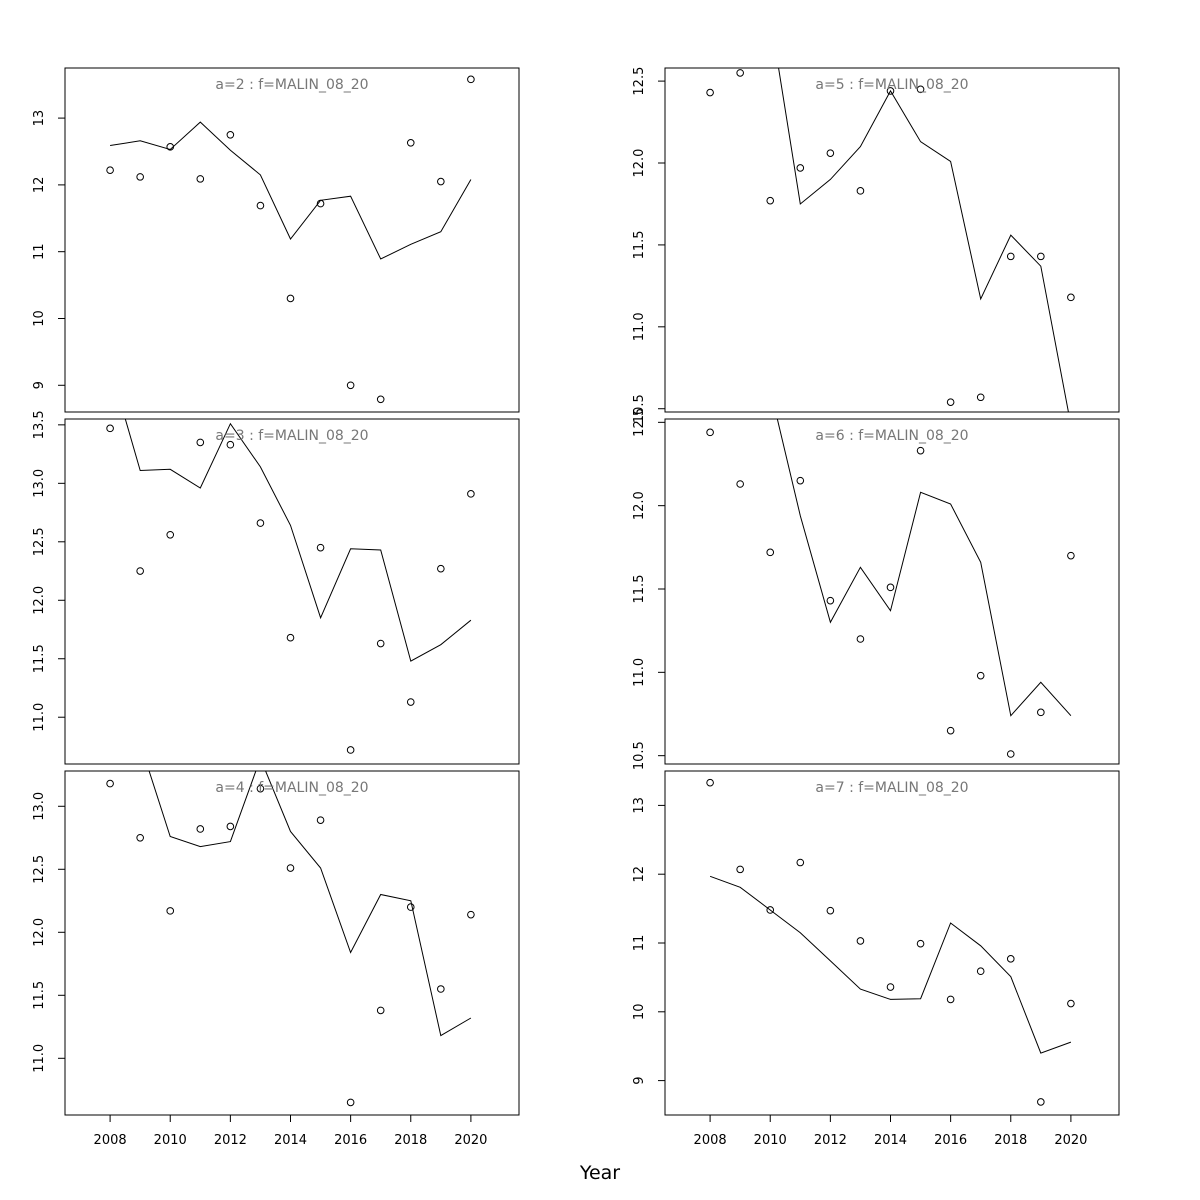 This screenshot has width=1200, height=1200. I want to click on y-tick-label: 11, so click(639, 943).